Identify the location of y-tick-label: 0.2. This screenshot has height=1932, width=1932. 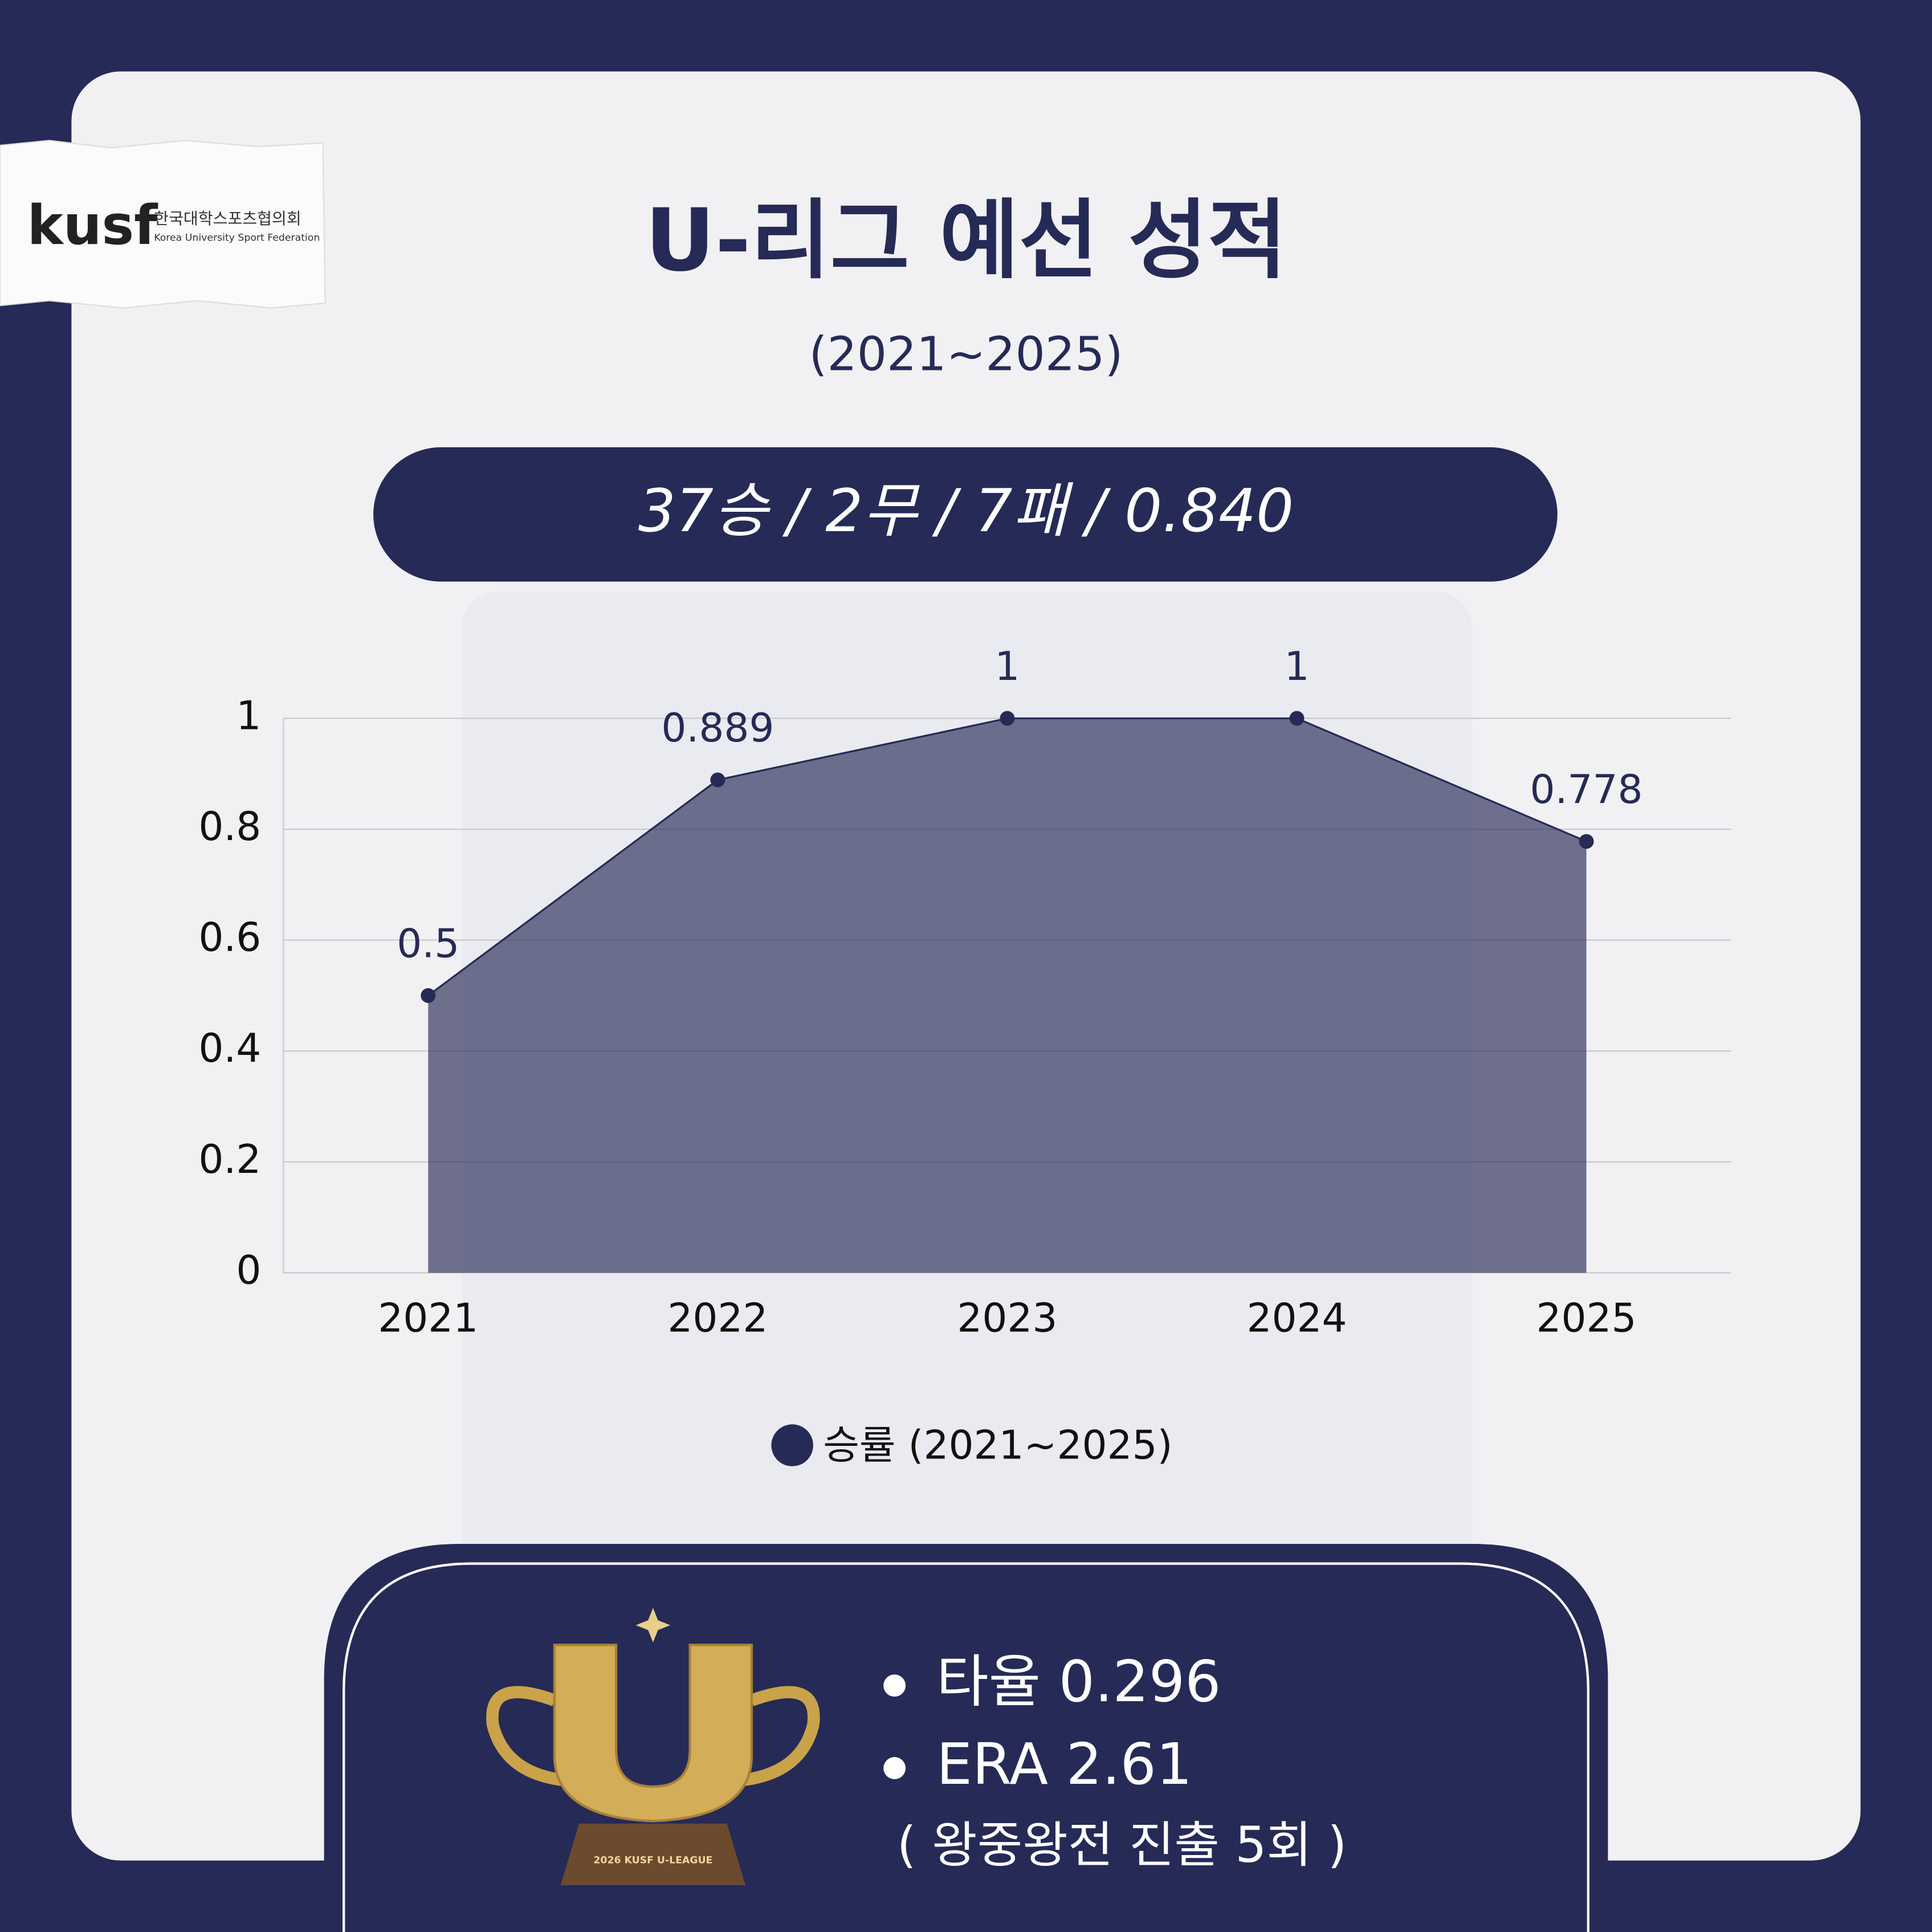
(229, 1160).